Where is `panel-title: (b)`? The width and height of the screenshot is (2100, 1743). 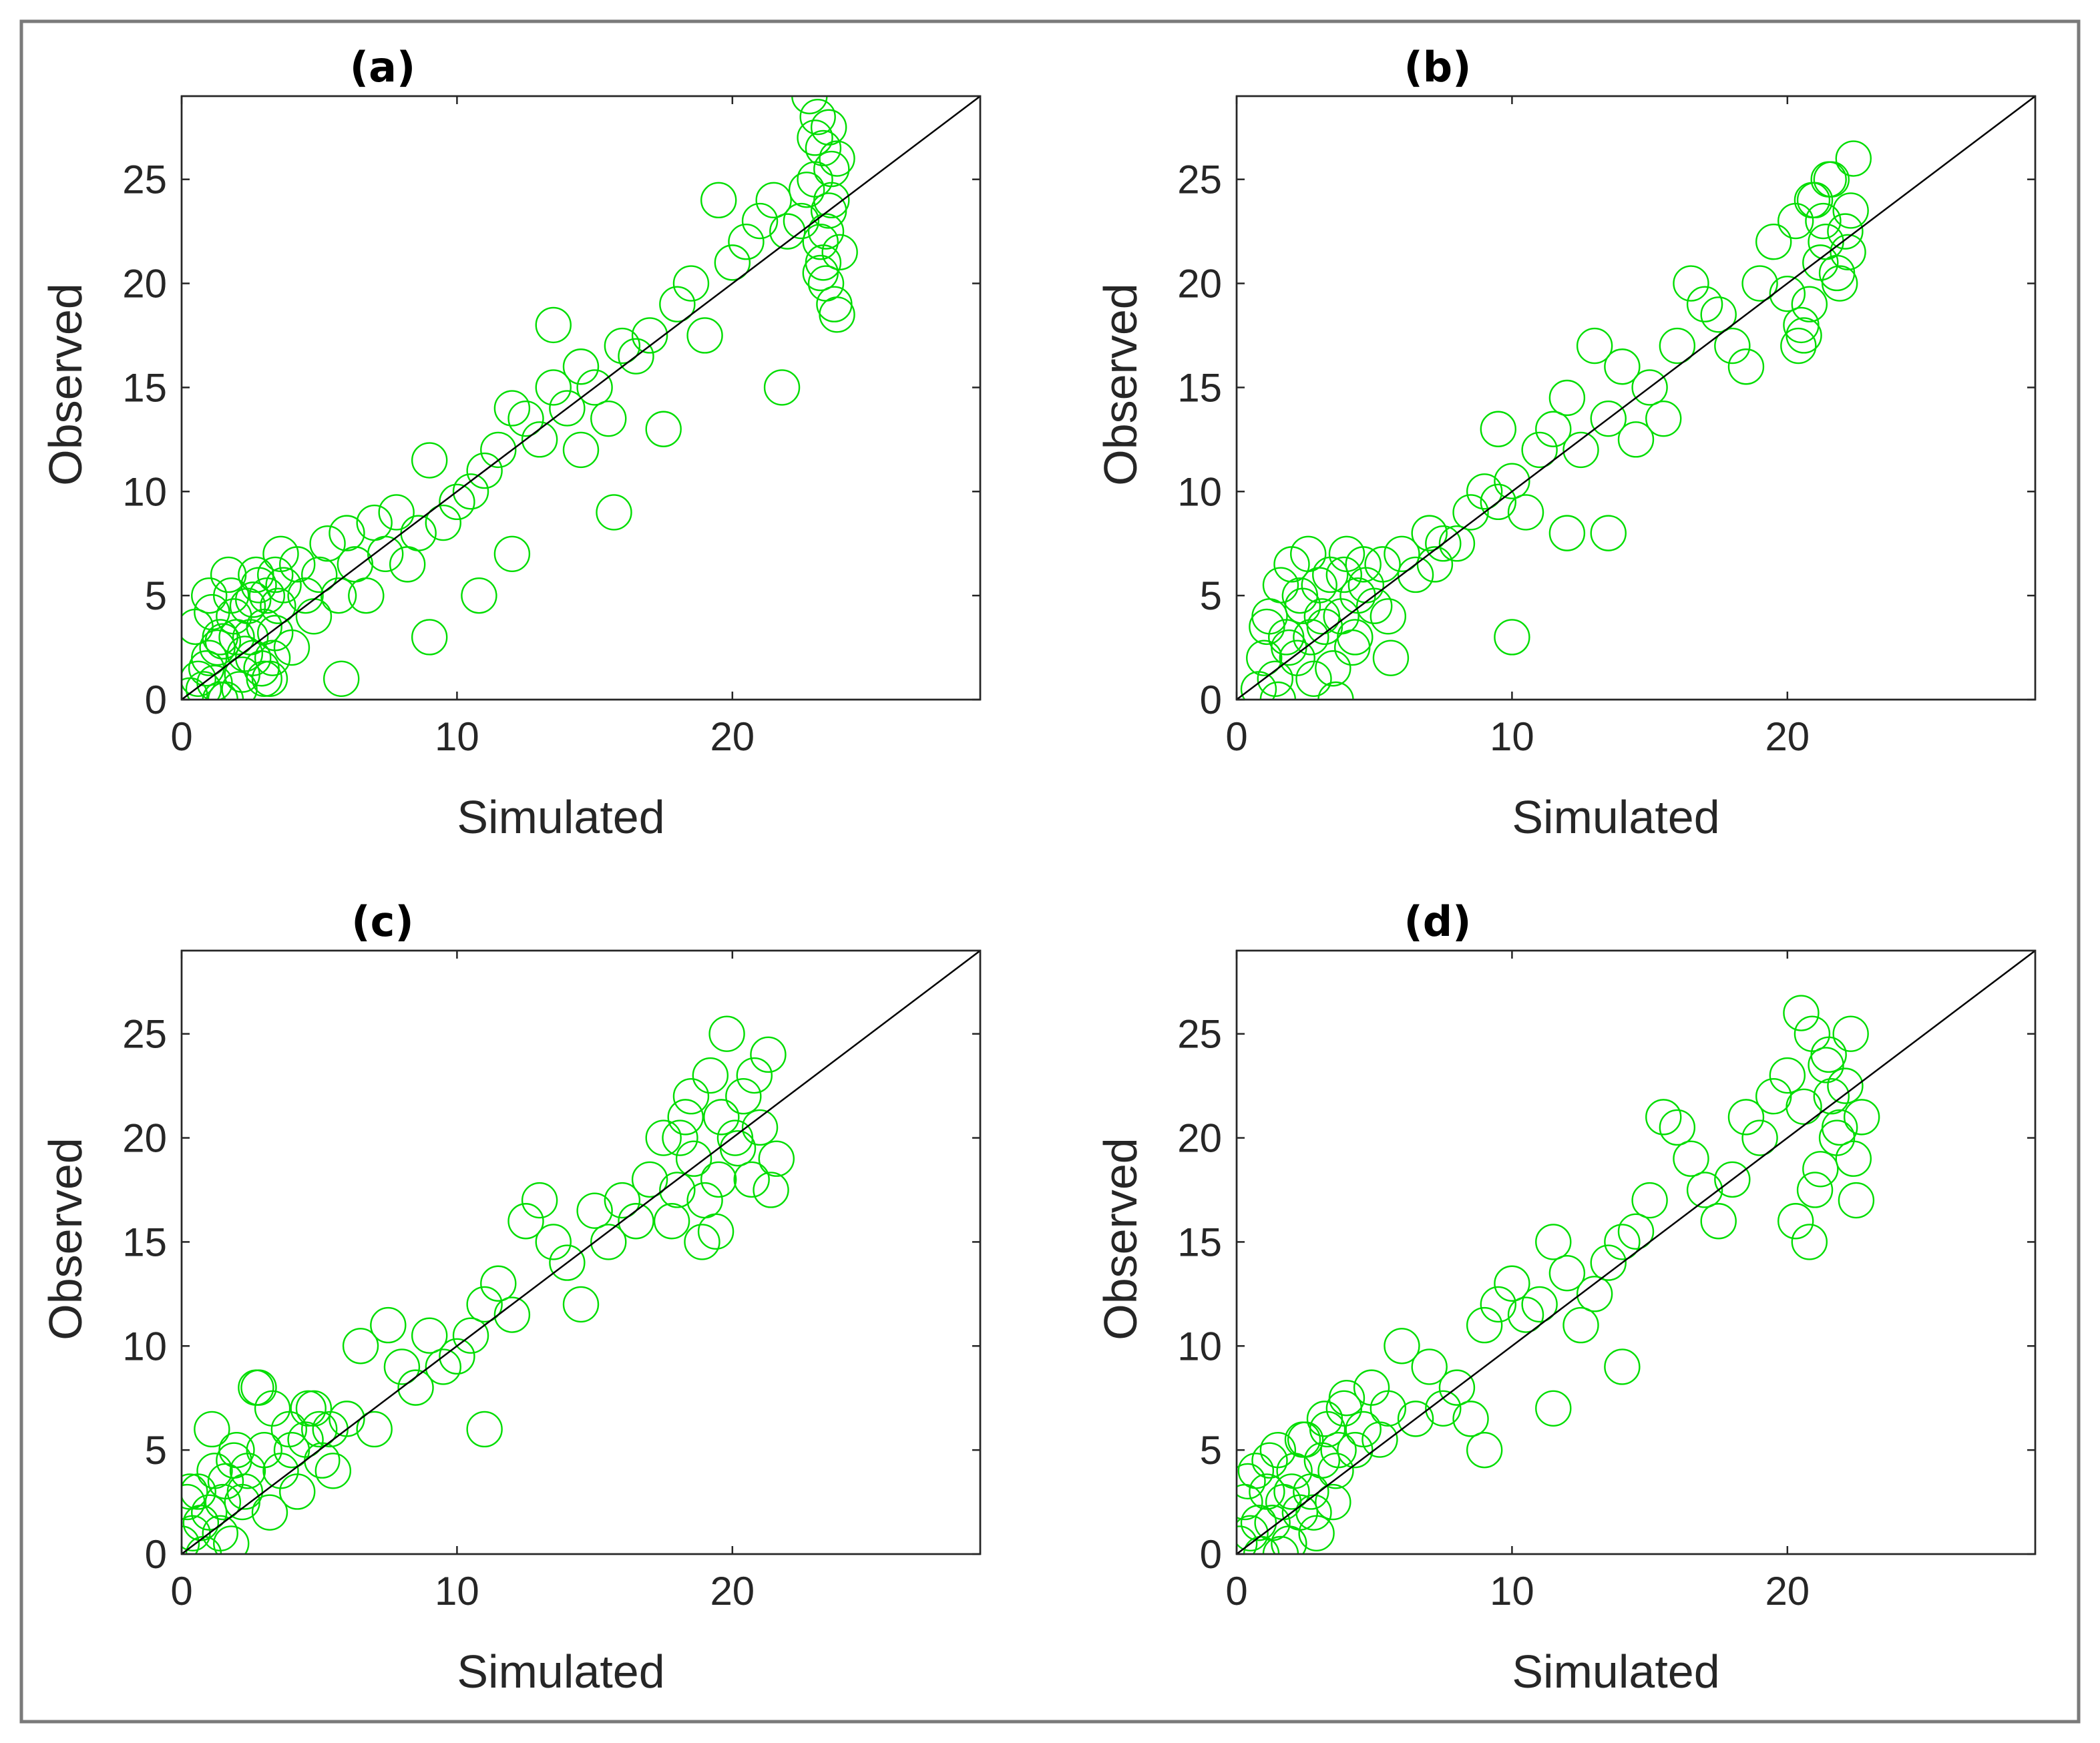 panel-title: (b) is located at coordinates (1437, 67).